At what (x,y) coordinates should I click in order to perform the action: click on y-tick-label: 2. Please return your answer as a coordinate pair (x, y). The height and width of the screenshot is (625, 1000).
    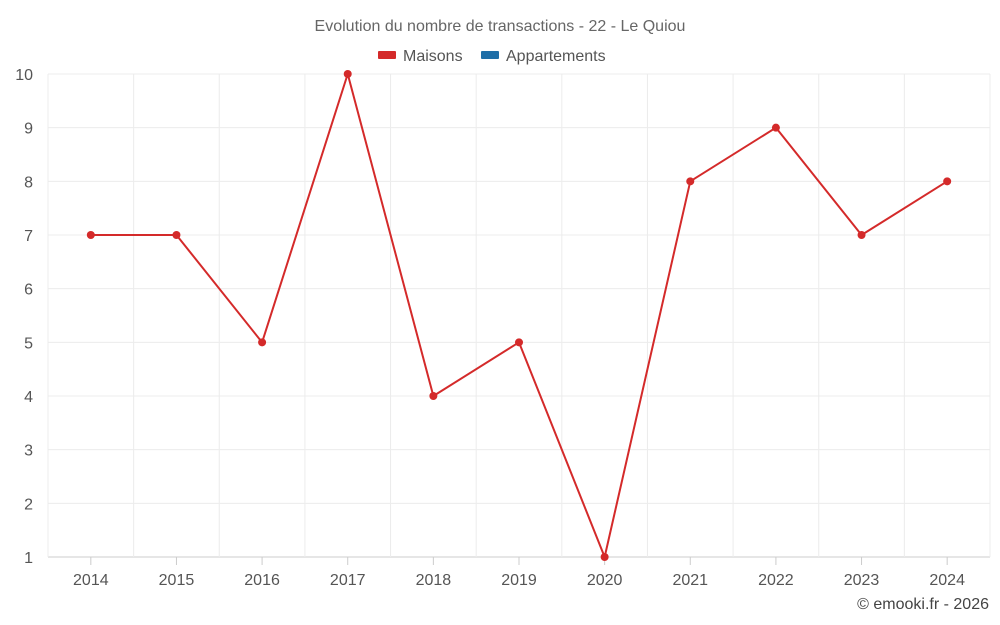
    Looking at the image, I should click on (28, 504).